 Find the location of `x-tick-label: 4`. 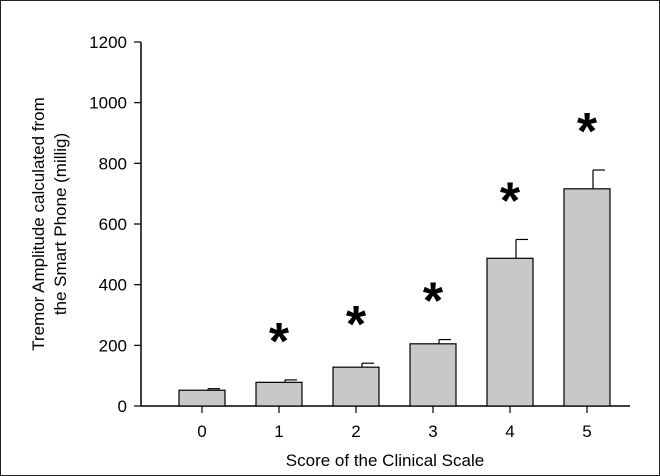

x-tick-label: 4 is located at coordinates (509, 431).